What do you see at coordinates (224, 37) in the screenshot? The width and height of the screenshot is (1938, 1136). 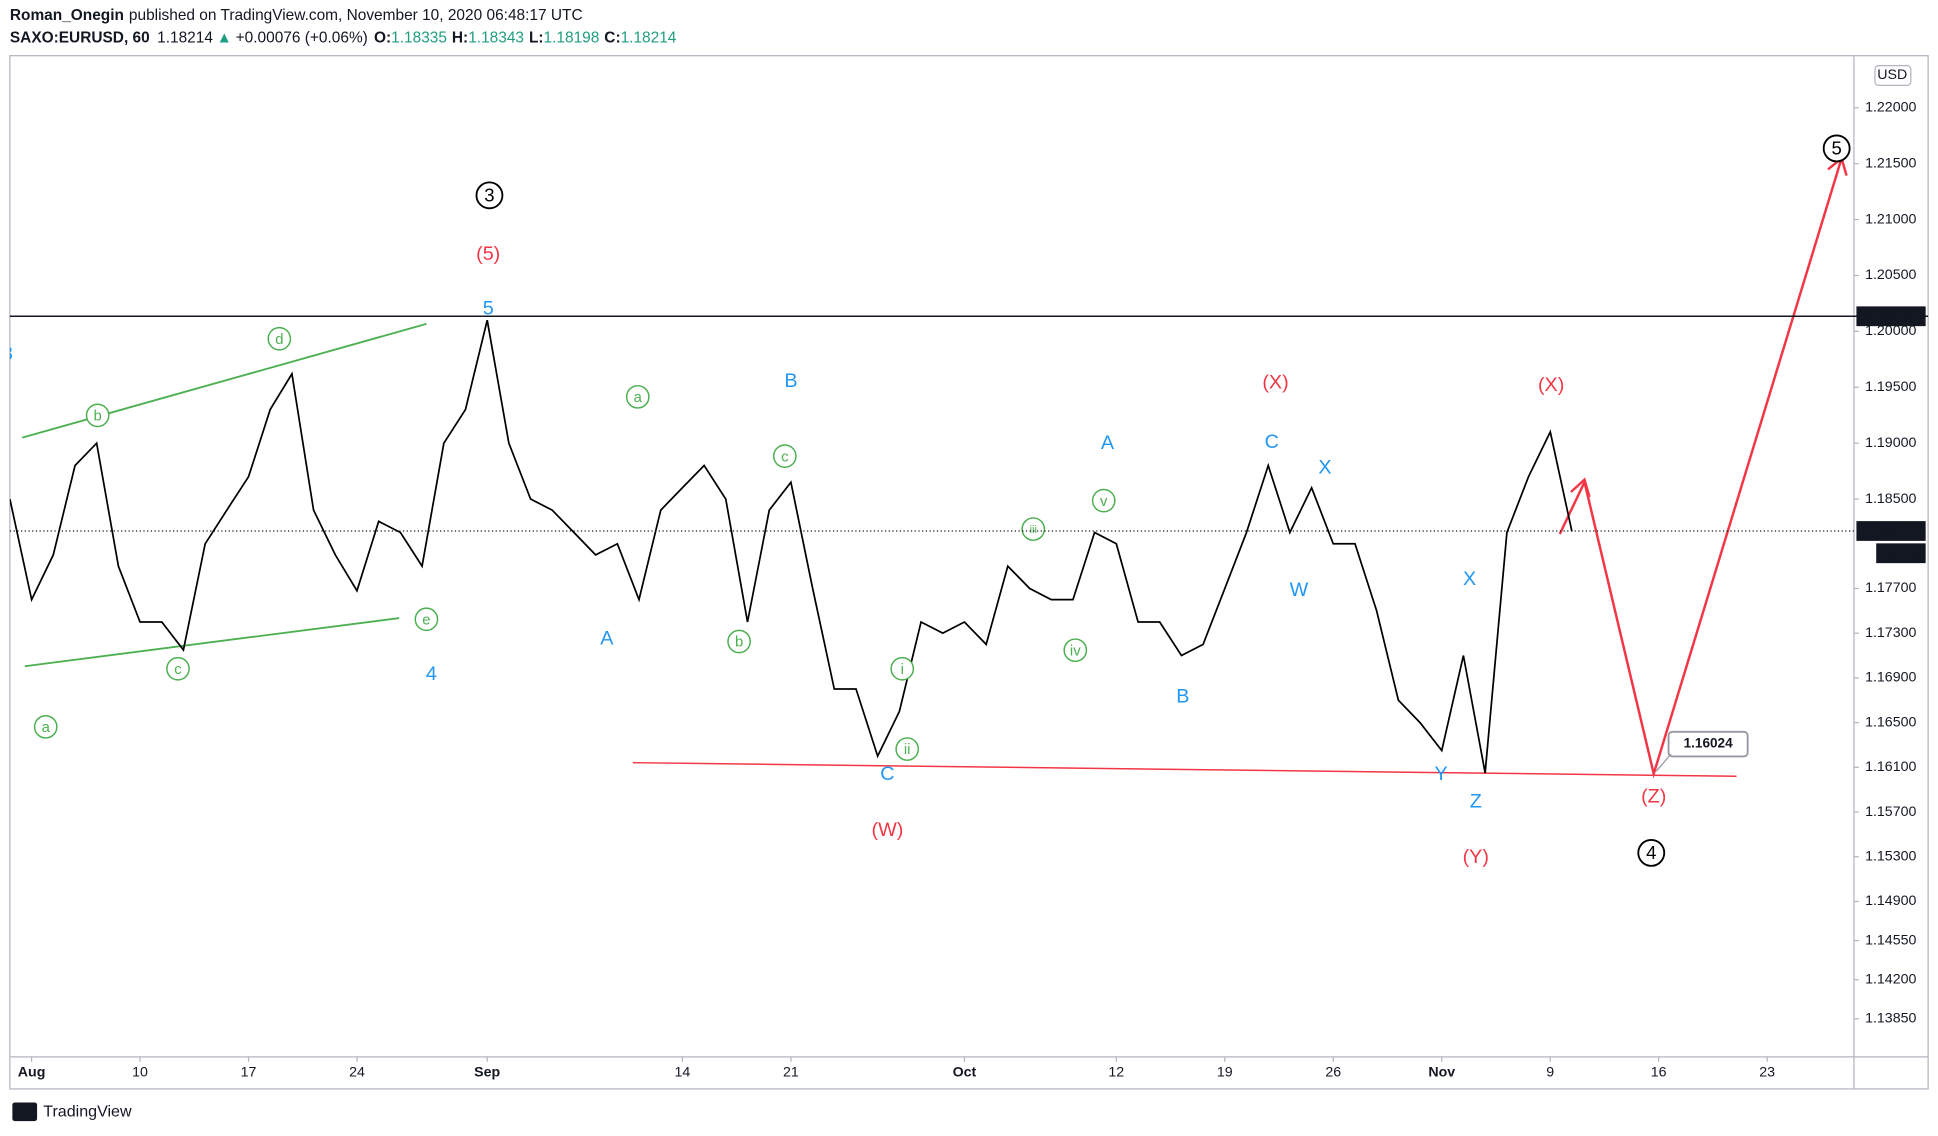 I see `arrow: ▲` at bounding box center [224, 37].